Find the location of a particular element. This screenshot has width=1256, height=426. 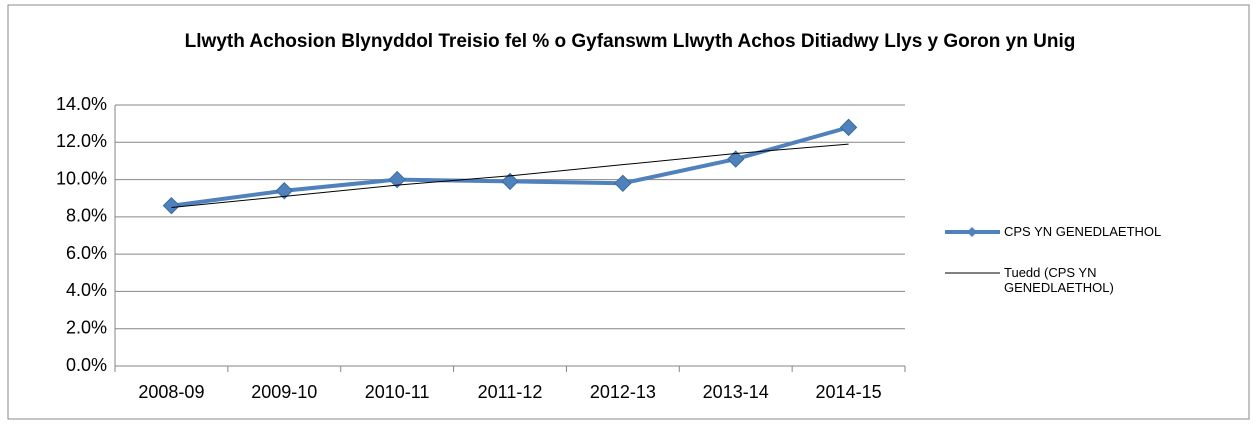

y-tick-label: 6.0% is located at coordinates (86, 253).